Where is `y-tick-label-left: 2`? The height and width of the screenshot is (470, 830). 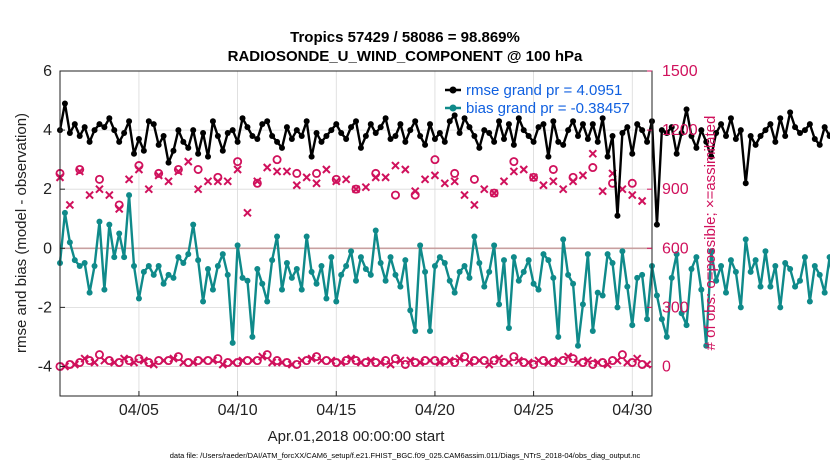 y-tick-label-left: 2 is located at coordinates (47, 189).